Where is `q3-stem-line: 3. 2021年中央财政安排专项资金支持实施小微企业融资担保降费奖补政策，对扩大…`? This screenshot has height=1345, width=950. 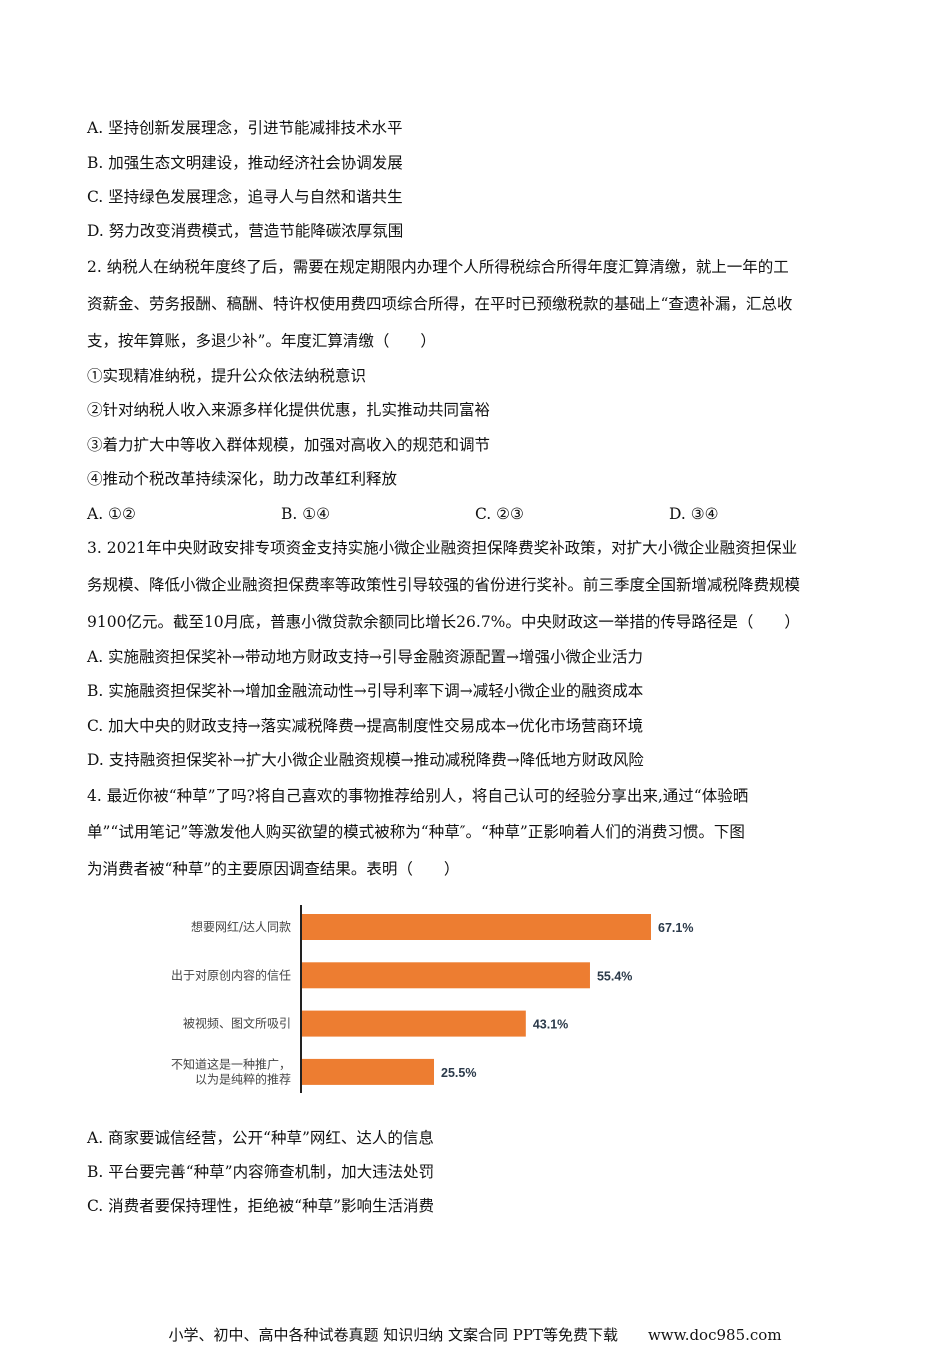
q3-stem-line: 3. 2021年中央财政安排专项资金支持实施小微企业融资担保降费奖补政策，对扩大… is located at coordinates (442, 548).